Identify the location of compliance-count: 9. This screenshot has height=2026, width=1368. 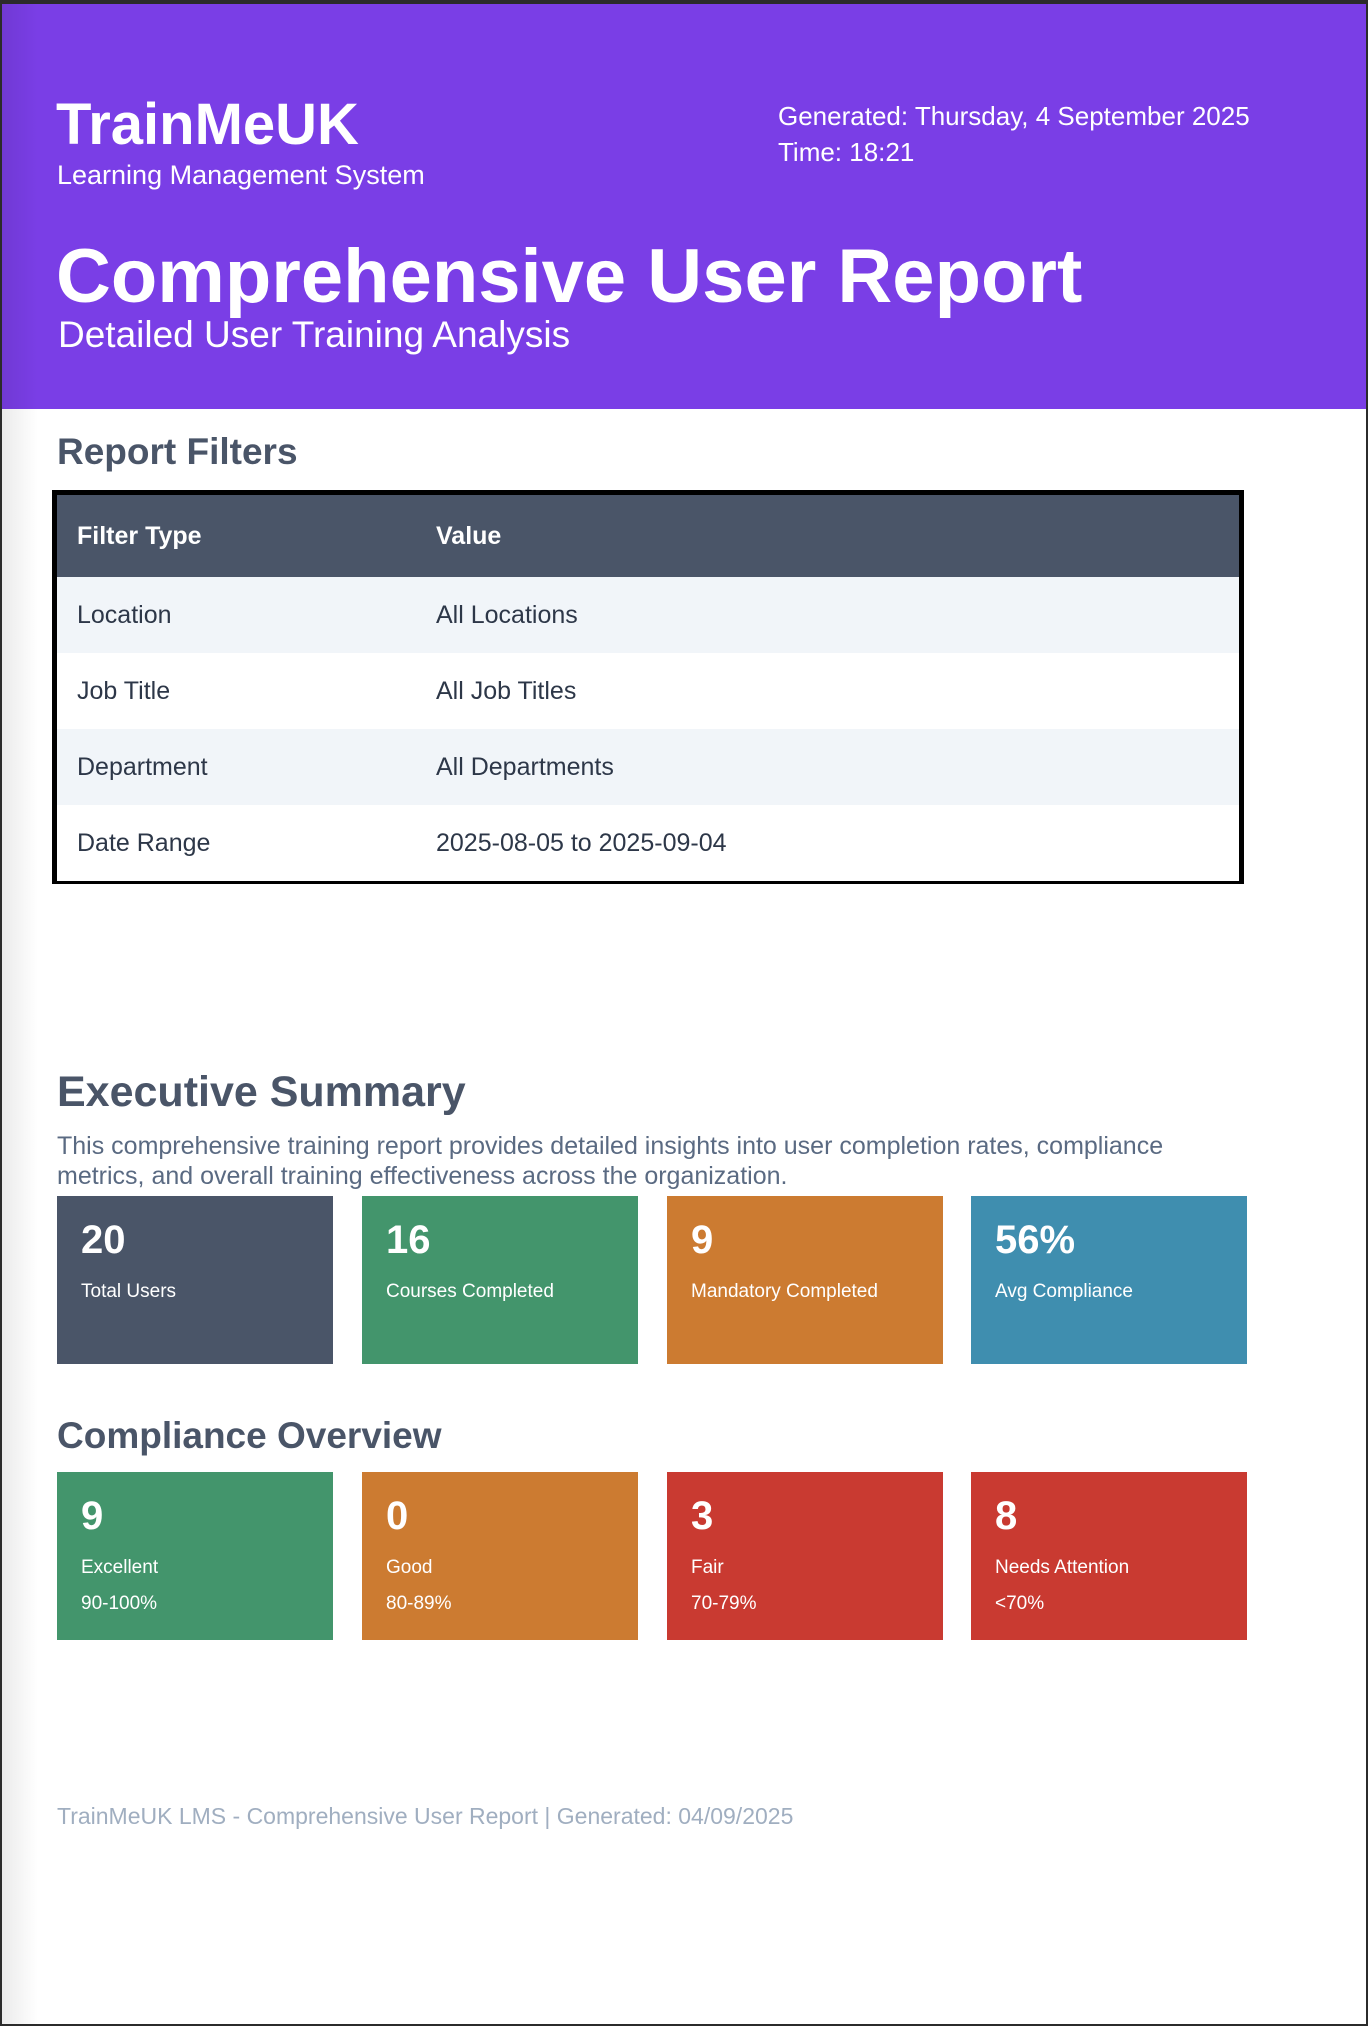
(92, 1516).